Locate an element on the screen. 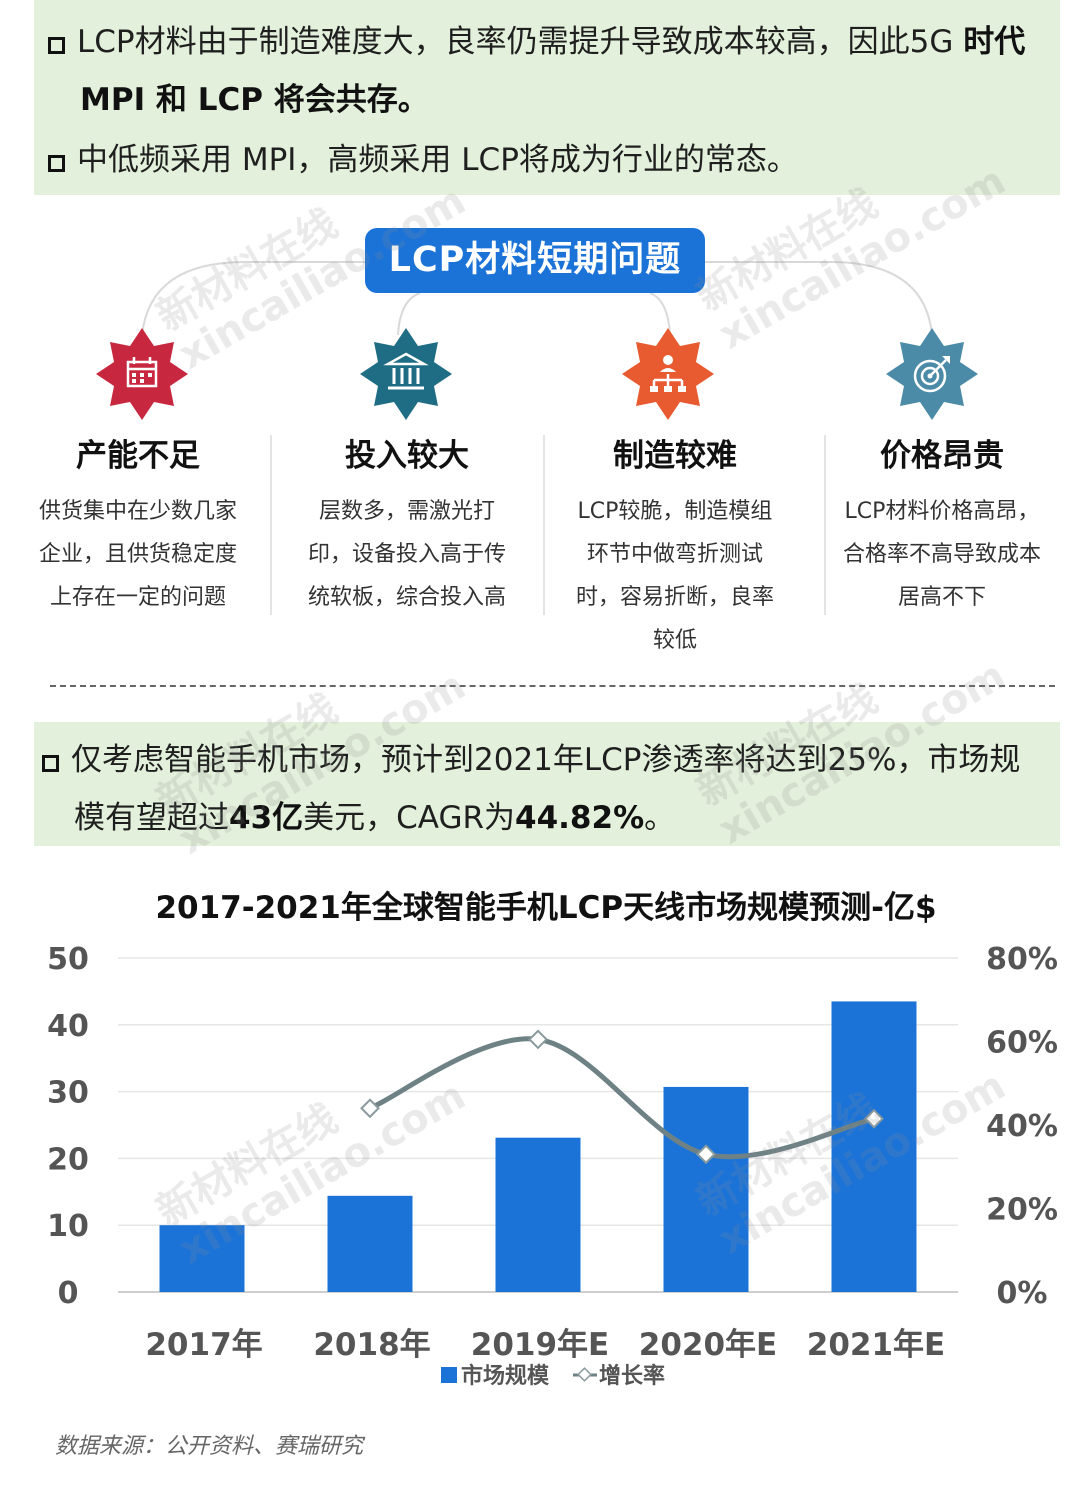 The height and width of the screenshot is (1507, 1080). y-left-tick-label: 50 is located at coordinates (68, 959).